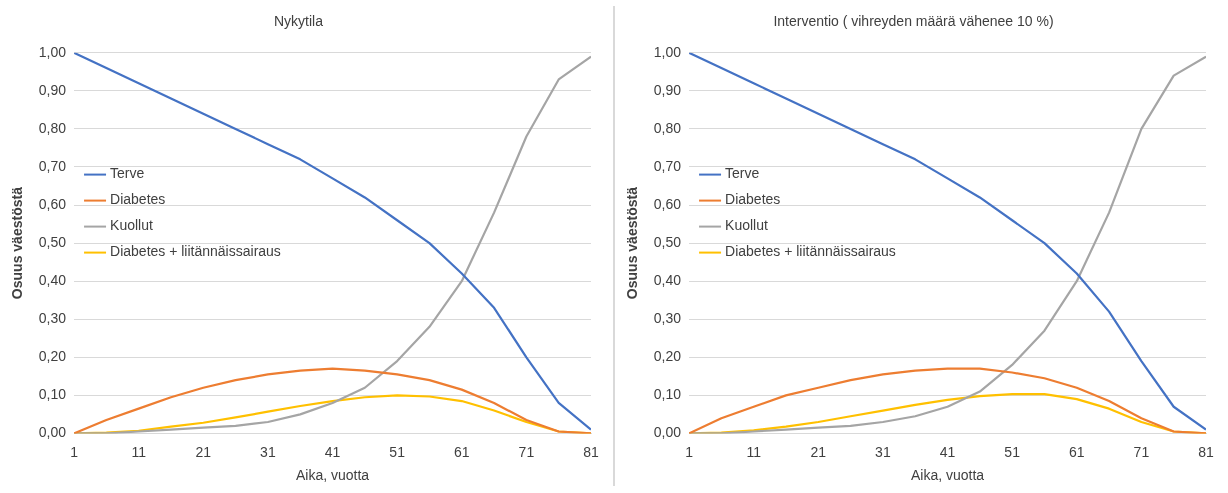  Describe the element at coordinates (913, 21) in the screenshot. I see `chart-title: Interventio ( vihreyden määrä vähenee 10 %)` at that location.